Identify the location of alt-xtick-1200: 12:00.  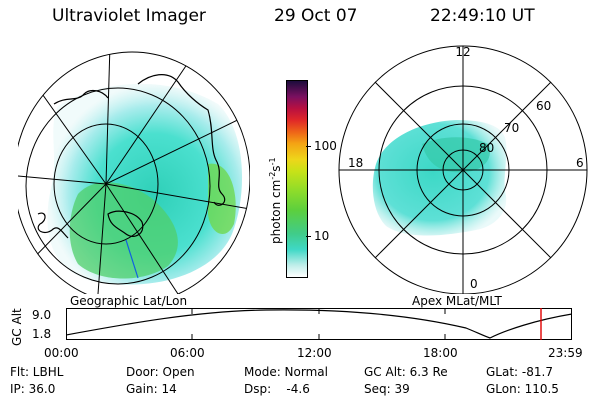
(314, 353).